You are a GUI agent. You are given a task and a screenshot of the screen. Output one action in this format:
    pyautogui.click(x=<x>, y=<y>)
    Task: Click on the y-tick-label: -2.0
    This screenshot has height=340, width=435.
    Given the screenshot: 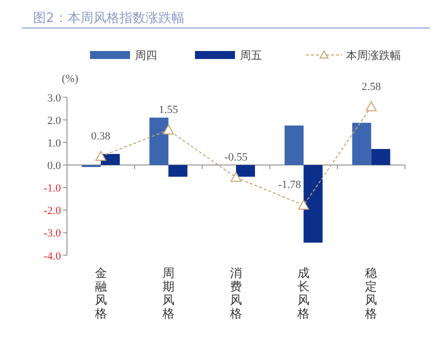 What is the action you would take?
    pyautogui.click(x=53, y=211)
    